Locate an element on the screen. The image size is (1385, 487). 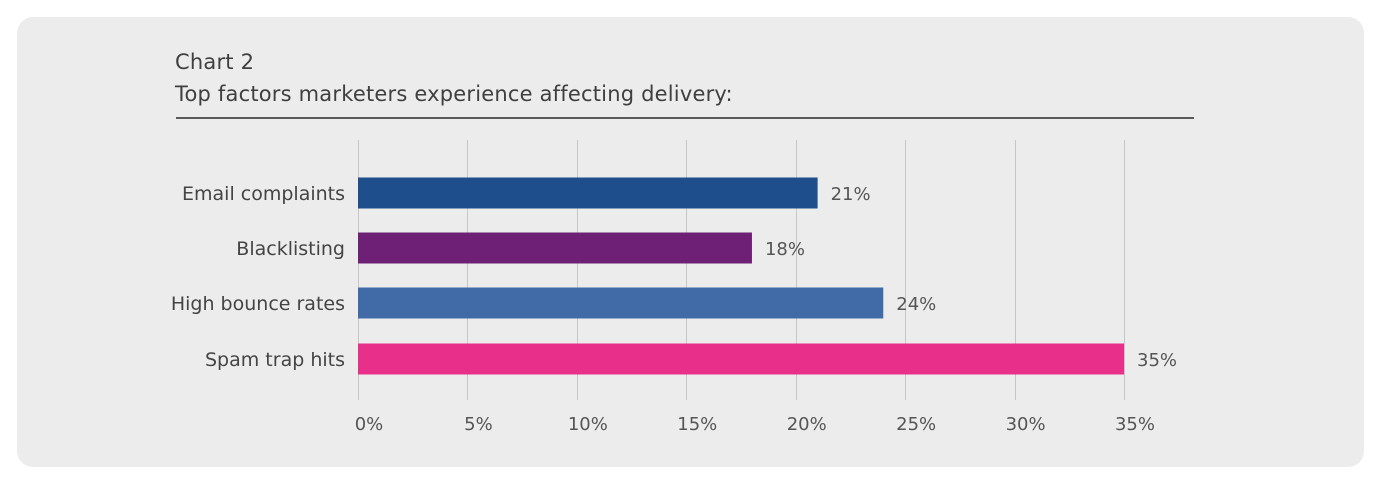
x-tick-label-15: 15% is located at coordinates (697, 424).